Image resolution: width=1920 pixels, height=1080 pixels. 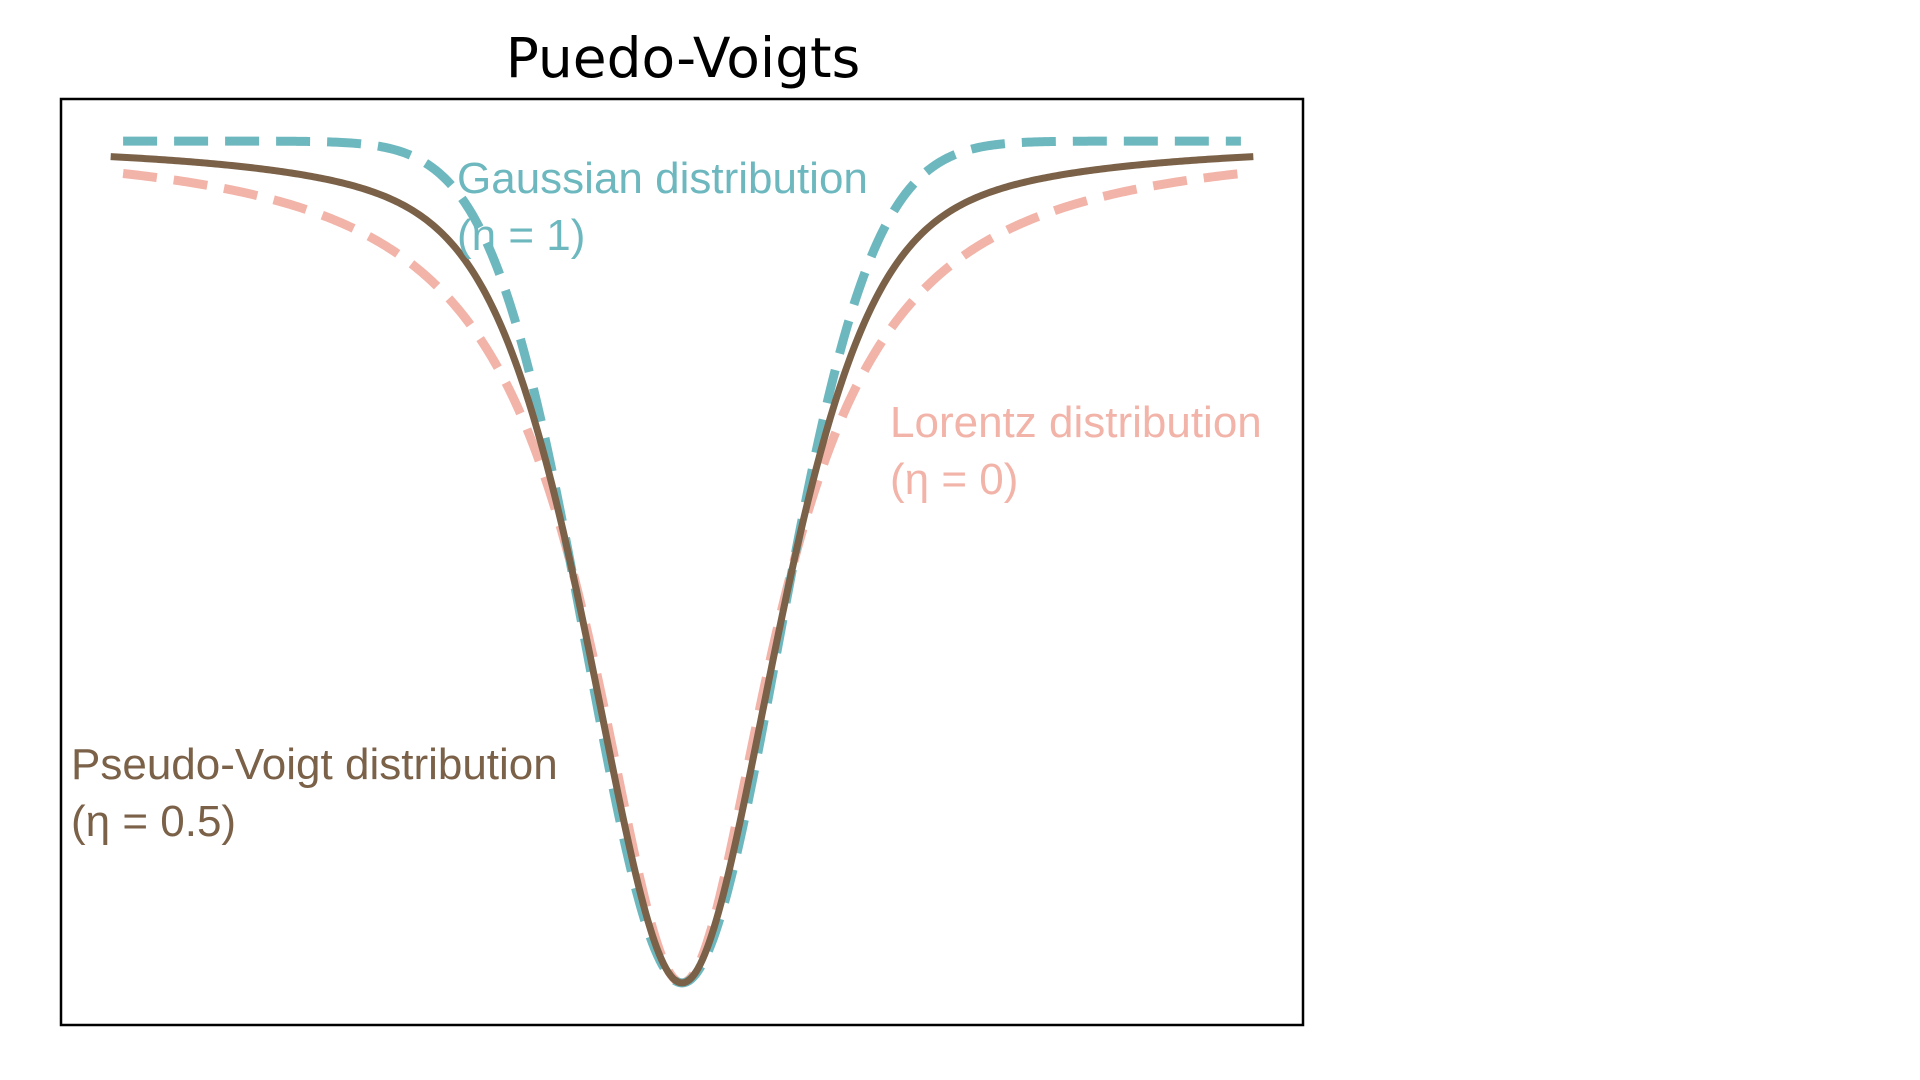 I want to click on pseudo-voigt-label: Pseudo-Voigt distribution, so click(x=314, y=764).